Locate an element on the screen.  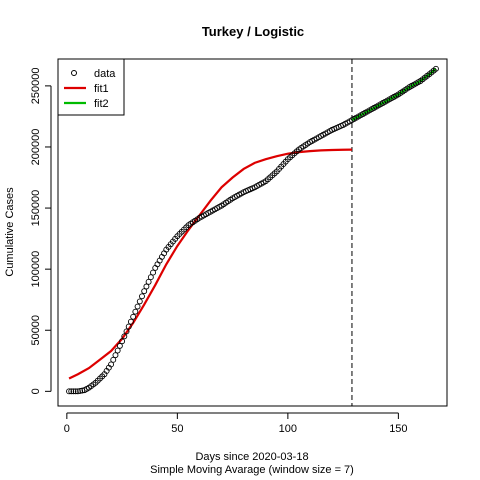
x-tick-label: 50 is located at coordinates (177, 429).